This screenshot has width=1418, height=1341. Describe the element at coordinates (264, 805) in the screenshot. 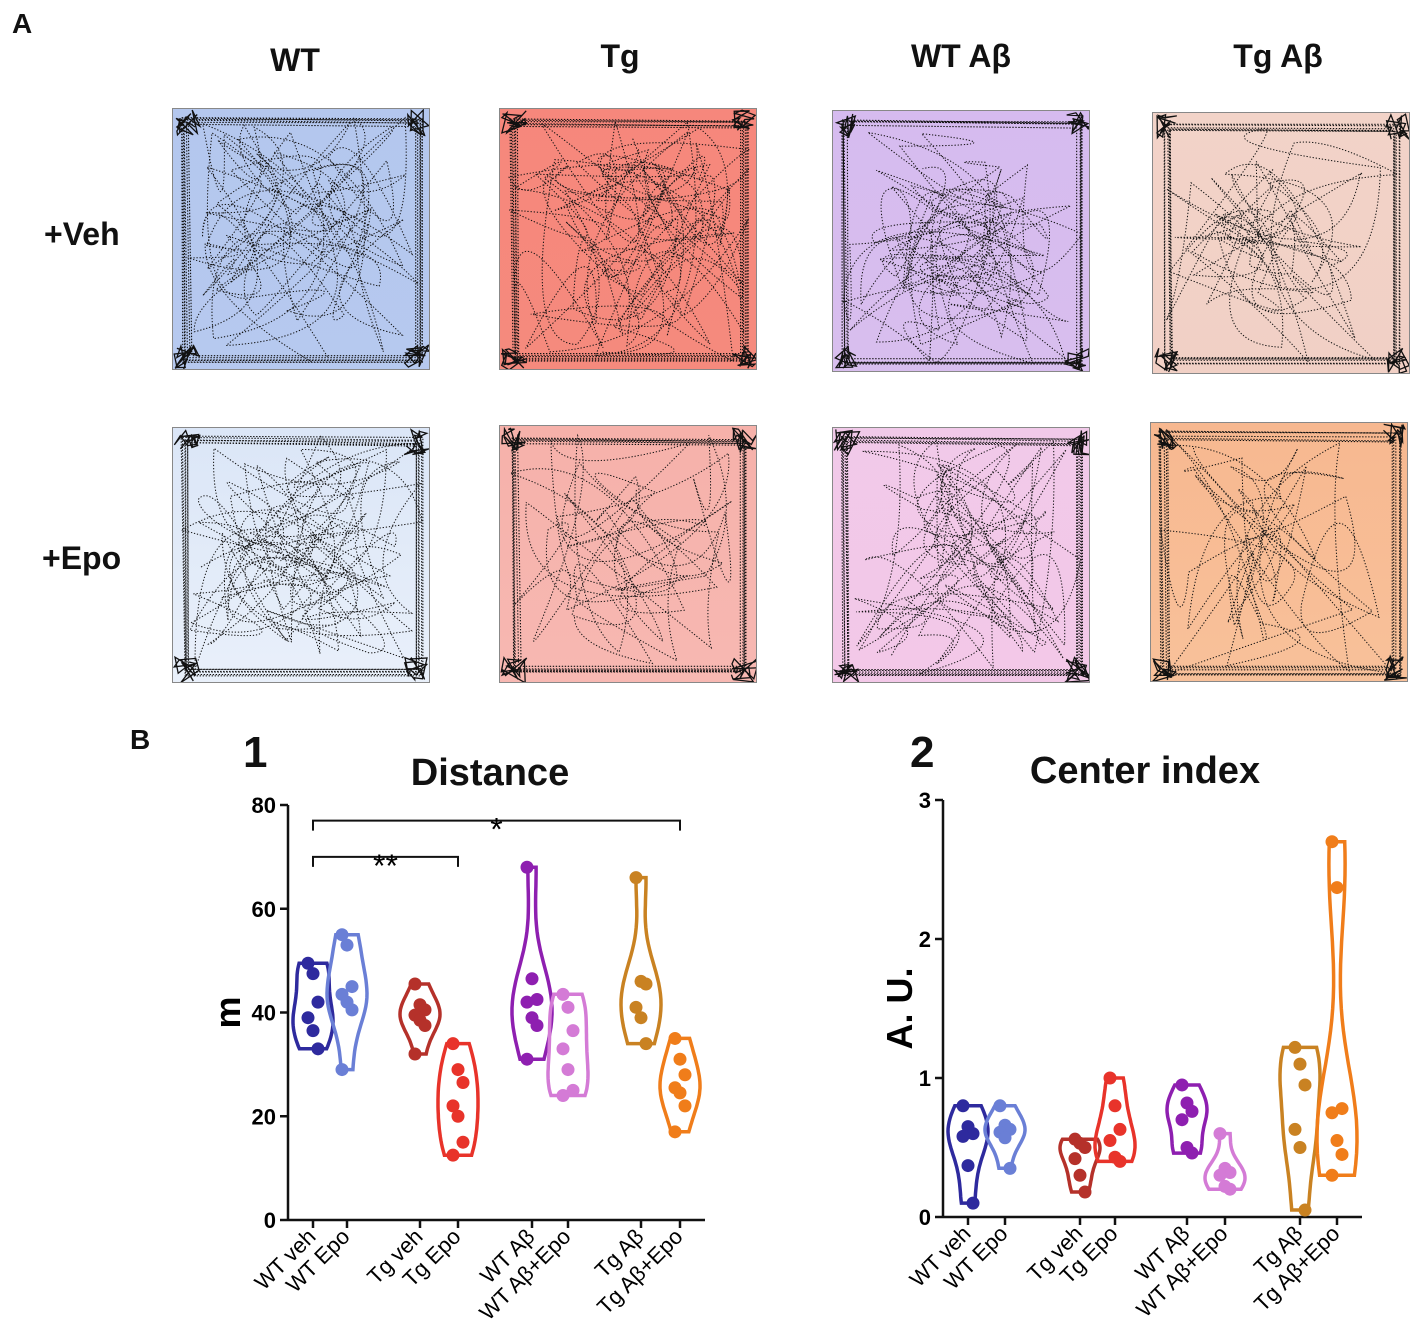

I see `chart1-y-tick-label: 80` at that location.